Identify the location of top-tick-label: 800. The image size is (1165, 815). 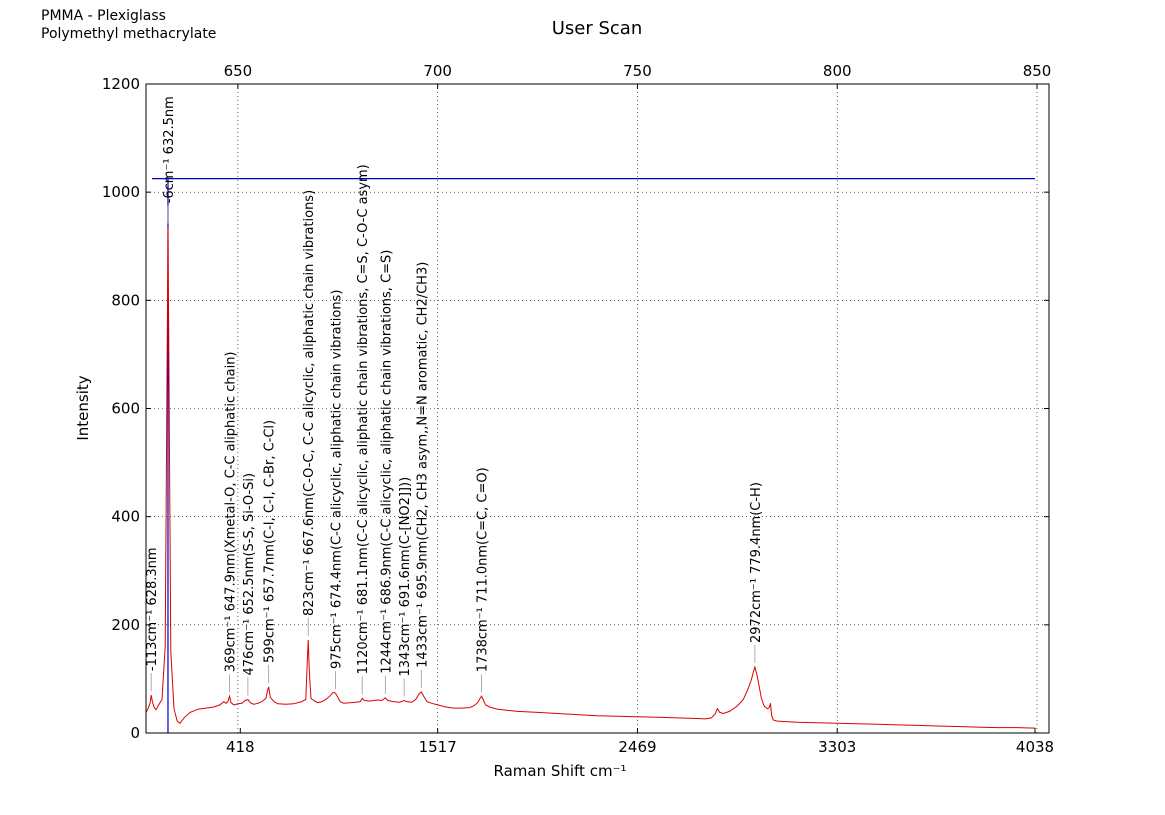
(837, 71).